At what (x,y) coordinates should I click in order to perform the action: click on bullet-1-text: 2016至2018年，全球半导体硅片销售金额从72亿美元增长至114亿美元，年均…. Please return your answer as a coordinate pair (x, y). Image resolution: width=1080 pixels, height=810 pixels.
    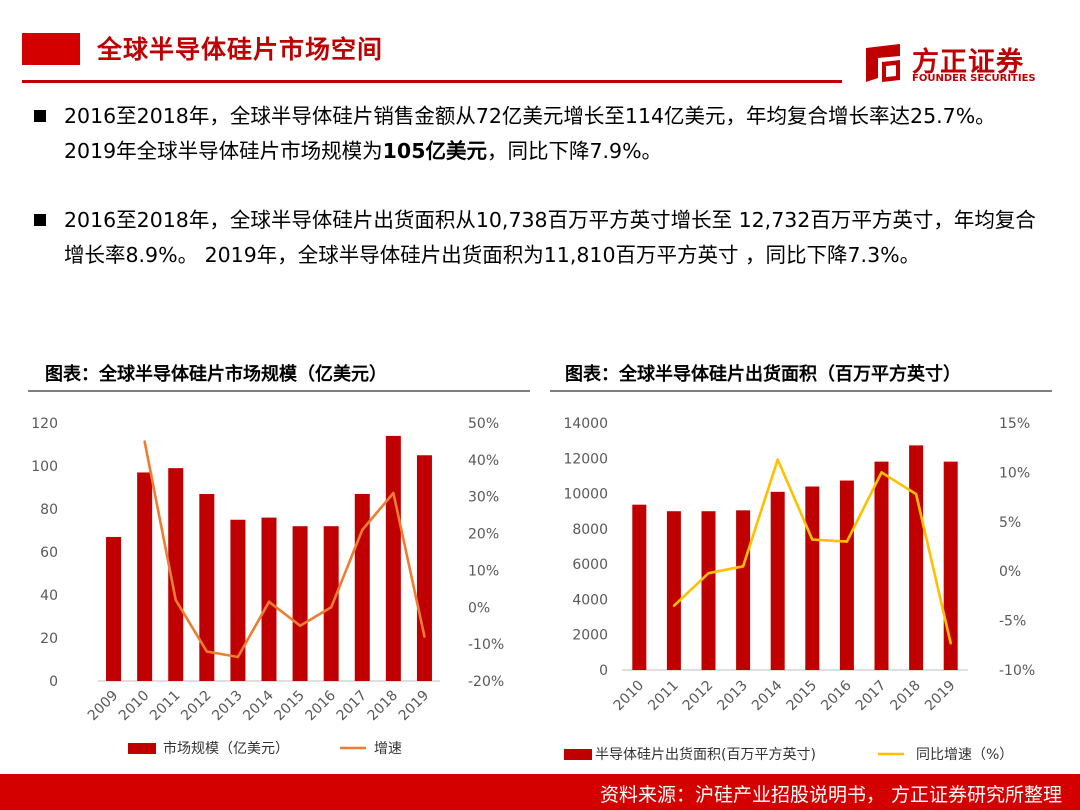
    Looking at the image, I should click on (530, 133).